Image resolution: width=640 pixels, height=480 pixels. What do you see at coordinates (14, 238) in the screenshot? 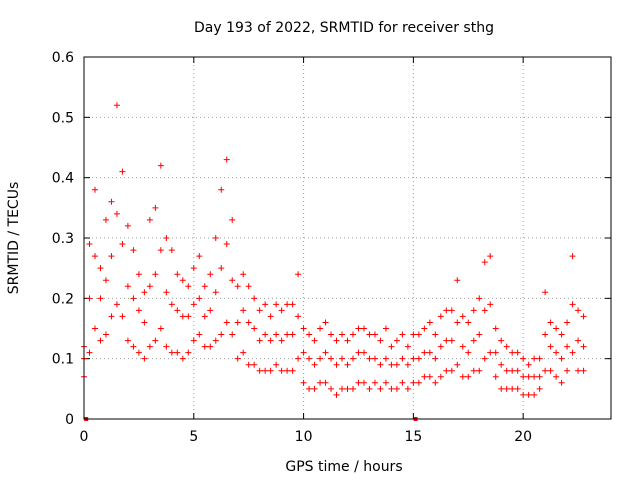
I see `y-axis-title: SRMTID / TECUs` at bounding box center [14, 238].